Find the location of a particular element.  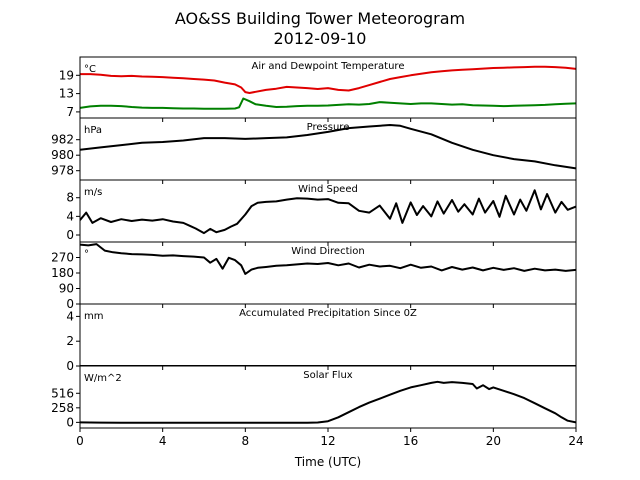

x-axis: 0 4 8 12 16 20 24 is located at coordinates (329, 441).